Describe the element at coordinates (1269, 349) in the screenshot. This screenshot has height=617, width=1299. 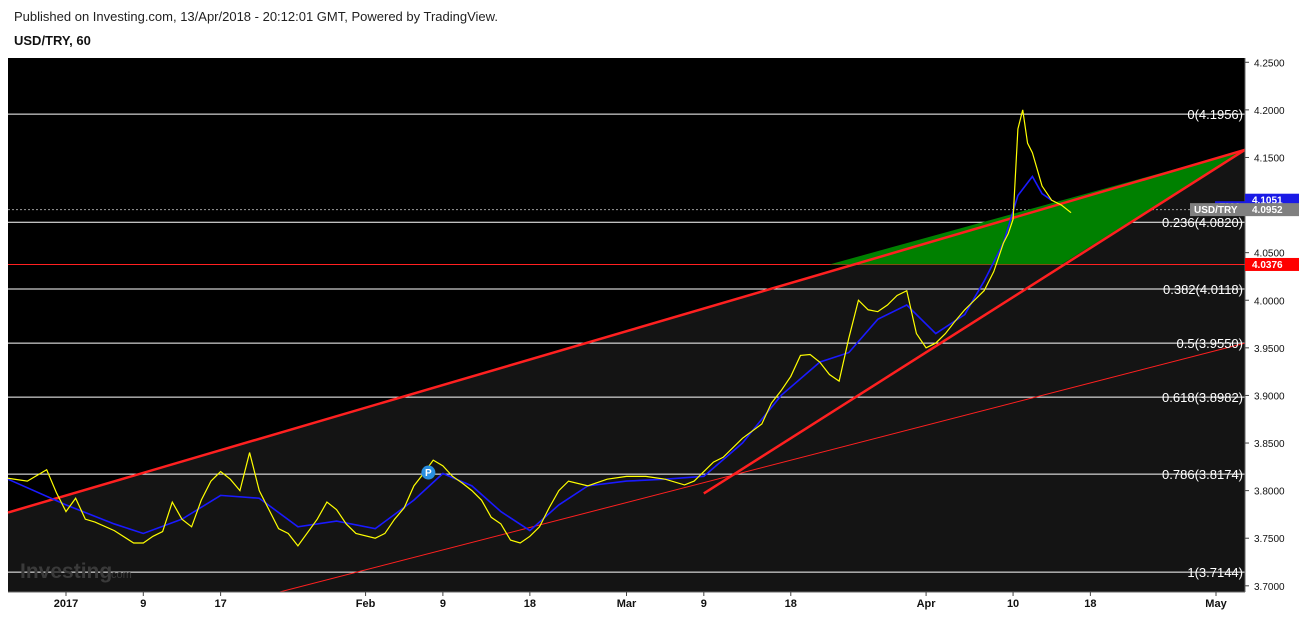
I see `y-tick-label-8: 3.9500` at that location.